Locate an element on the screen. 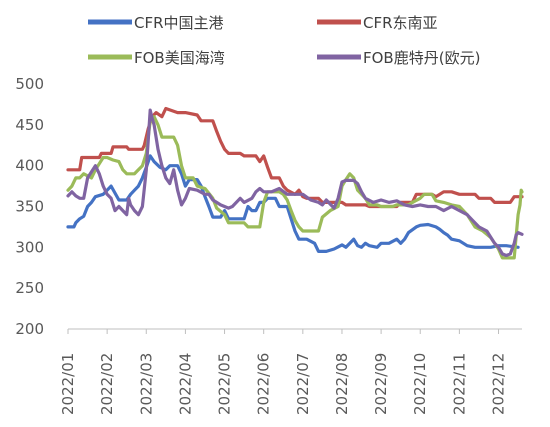 Image resolution: width=550 pixels, height=427 pixels. y-tick-label: 350 is located at coordinates (29, 207).